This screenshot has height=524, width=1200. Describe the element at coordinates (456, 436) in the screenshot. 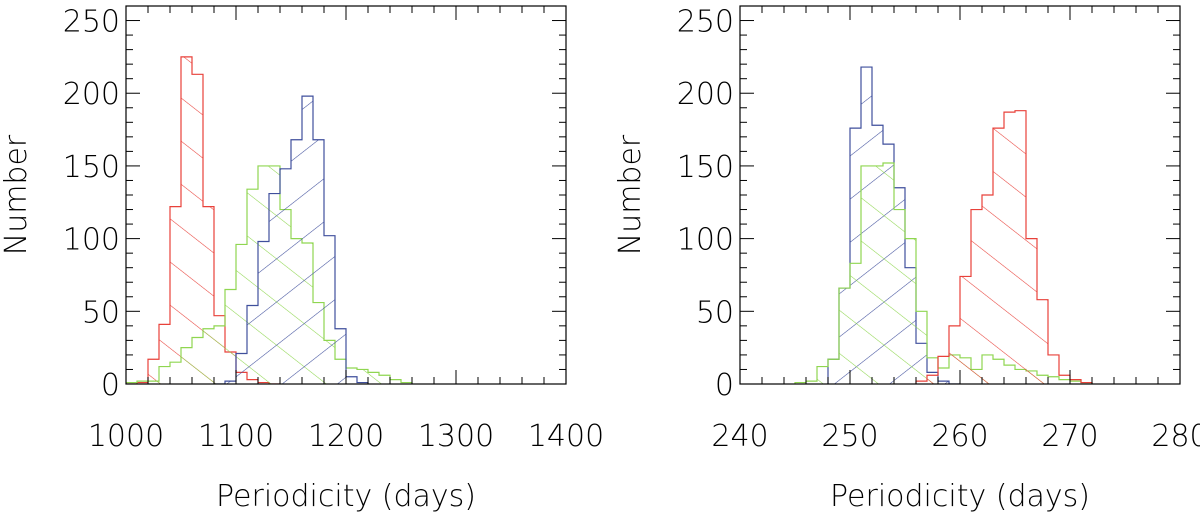

I see `x-tick-label: 1300` at that location.